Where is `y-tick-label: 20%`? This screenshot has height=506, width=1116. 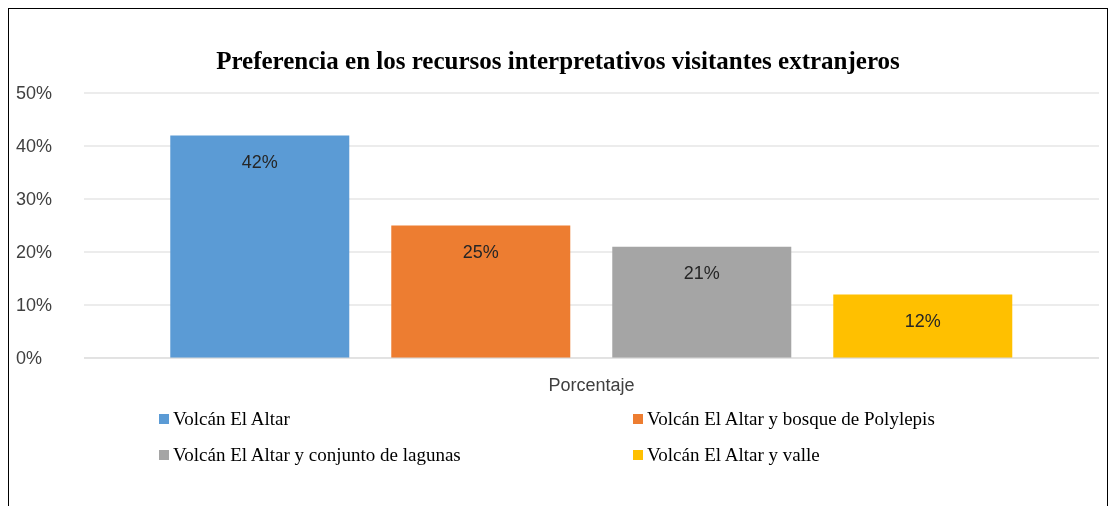 y-tick-label: 20% is located at coordinates (34, 252).